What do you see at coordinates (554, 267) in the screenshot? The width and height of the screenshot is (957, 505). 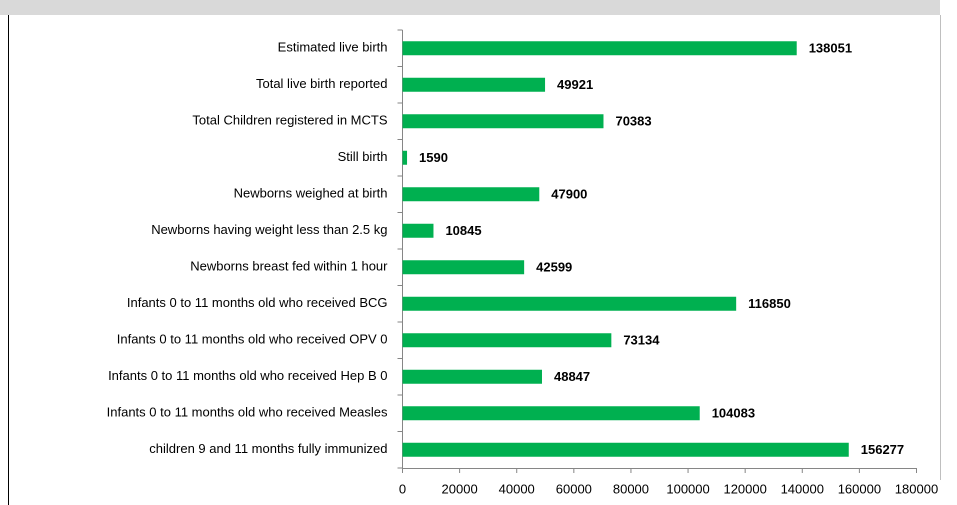 I see `value-label: 42599` at bounding box center [554, 267].